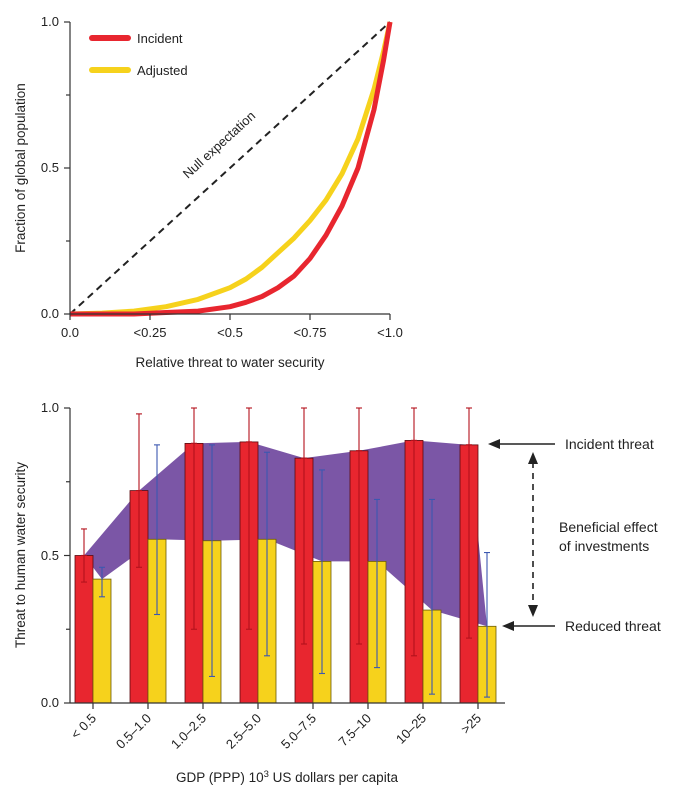 The width and height of the screenshot is (676, 797). Describe the element at coordinates (411, 729) in the screenshot. I see `bottom-x-tick-label: 10–25` at that location.